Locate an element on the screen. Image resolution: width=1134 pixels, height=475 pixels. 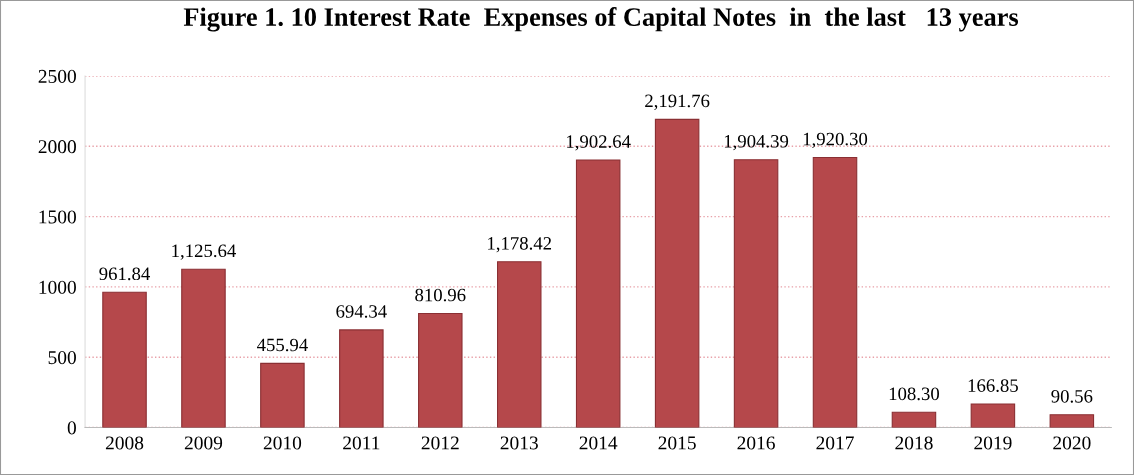
y-tick-label: 2500 is located at coordinates (57, 76).